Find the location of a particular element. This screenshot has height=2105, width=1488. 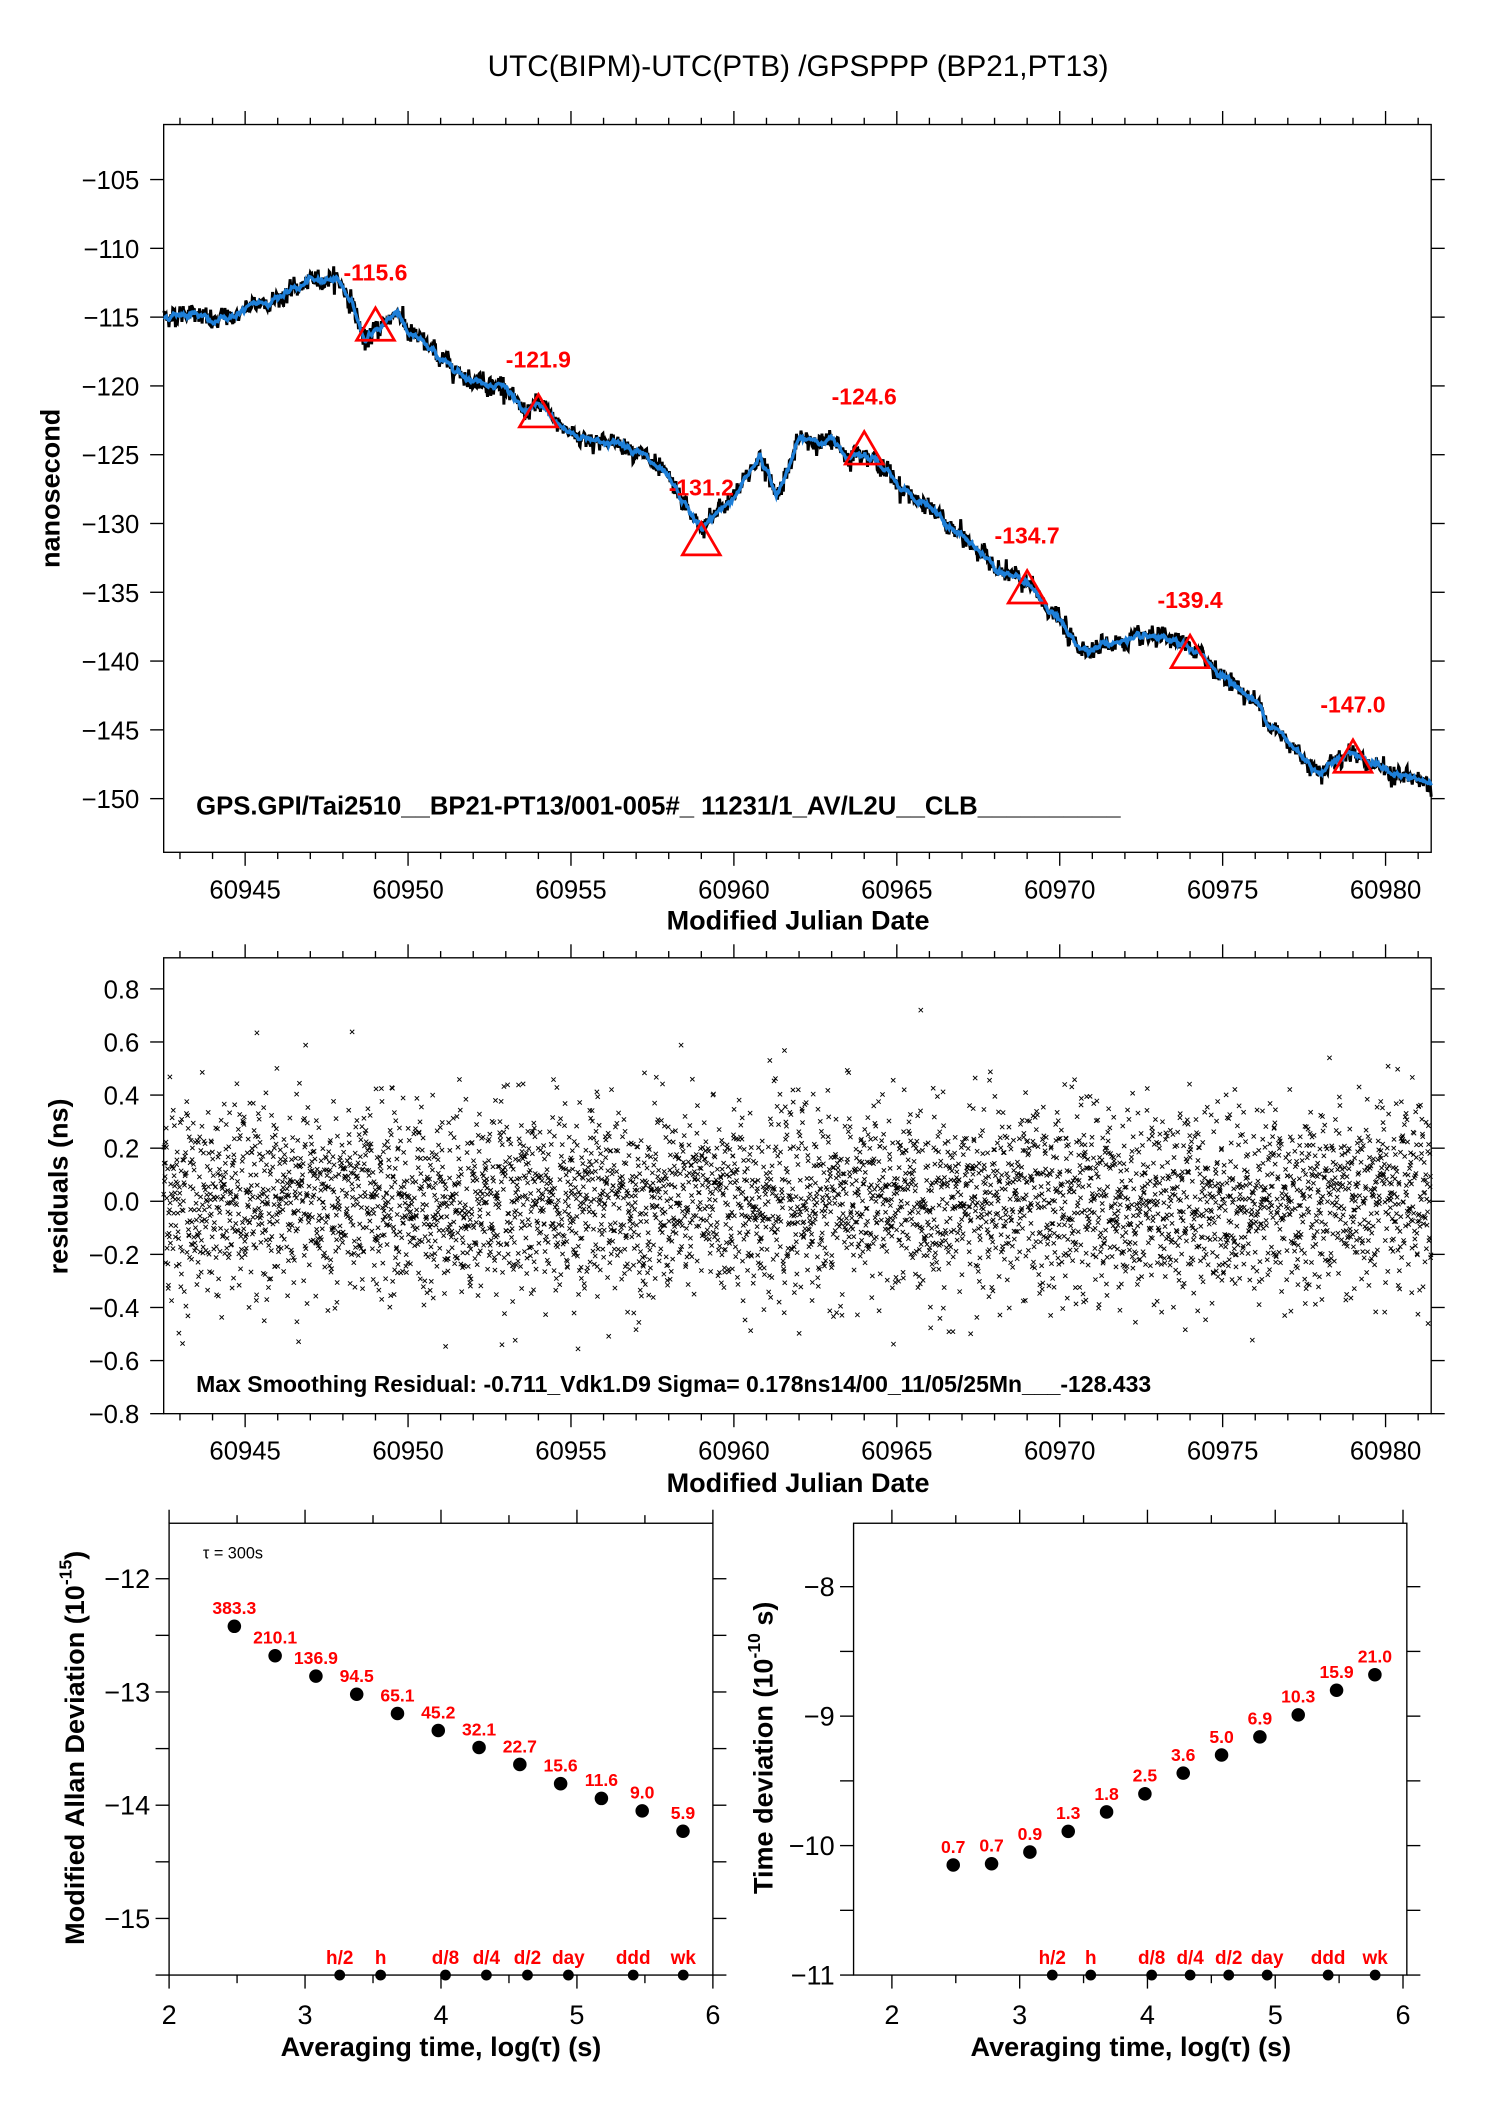

time-mark-label: d/4 is located at coordinates (1190, 1958).